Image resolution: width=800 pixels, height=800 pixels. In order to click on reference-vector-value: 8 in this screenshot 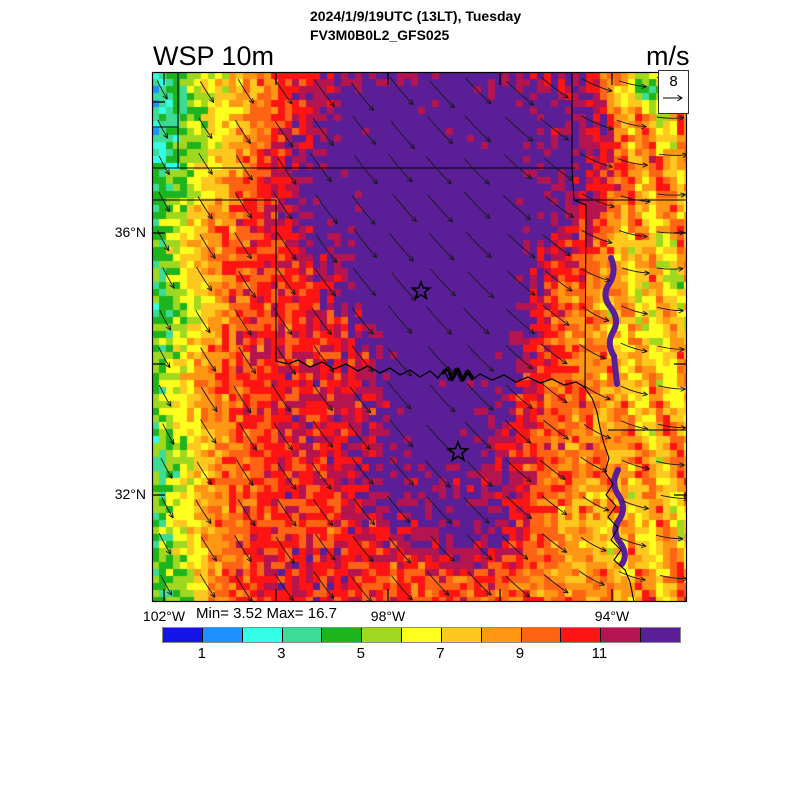, I will do `click(673, 81)`.